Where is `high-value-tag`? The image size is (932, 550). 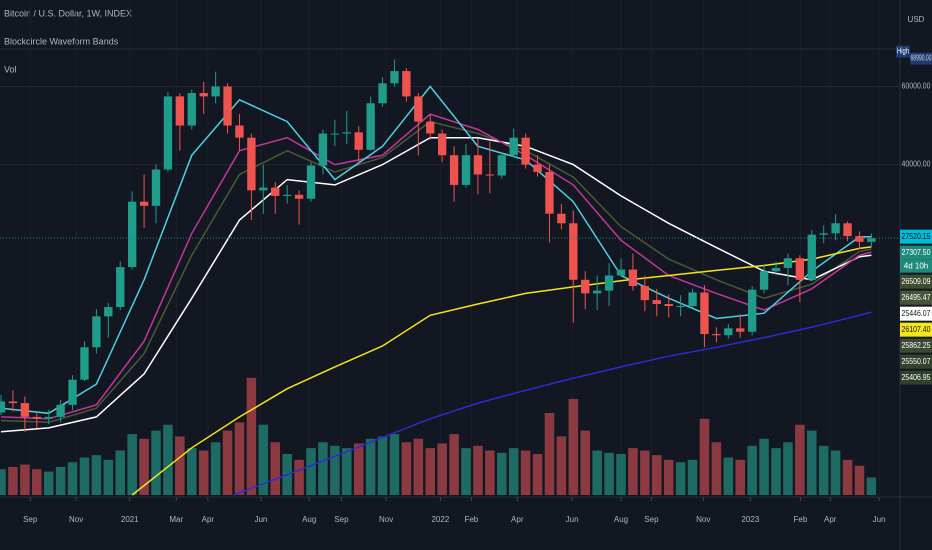 high-value-tag is located at coordinates (921, 58).